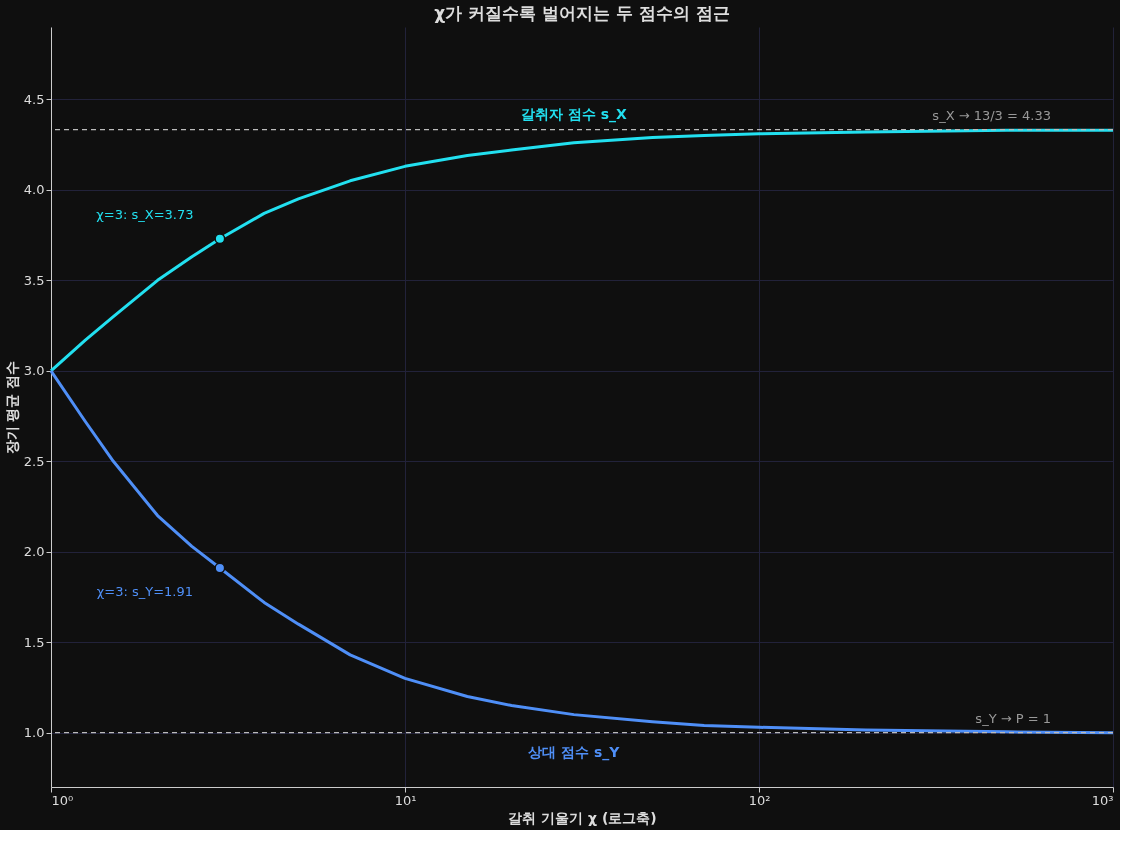 The height and width of the screenshot is (842, 1133). Describe the element at coordinates (1013, 718) in the screenshot. I see `ref-line-label: s_Y → P = 1` at that location.